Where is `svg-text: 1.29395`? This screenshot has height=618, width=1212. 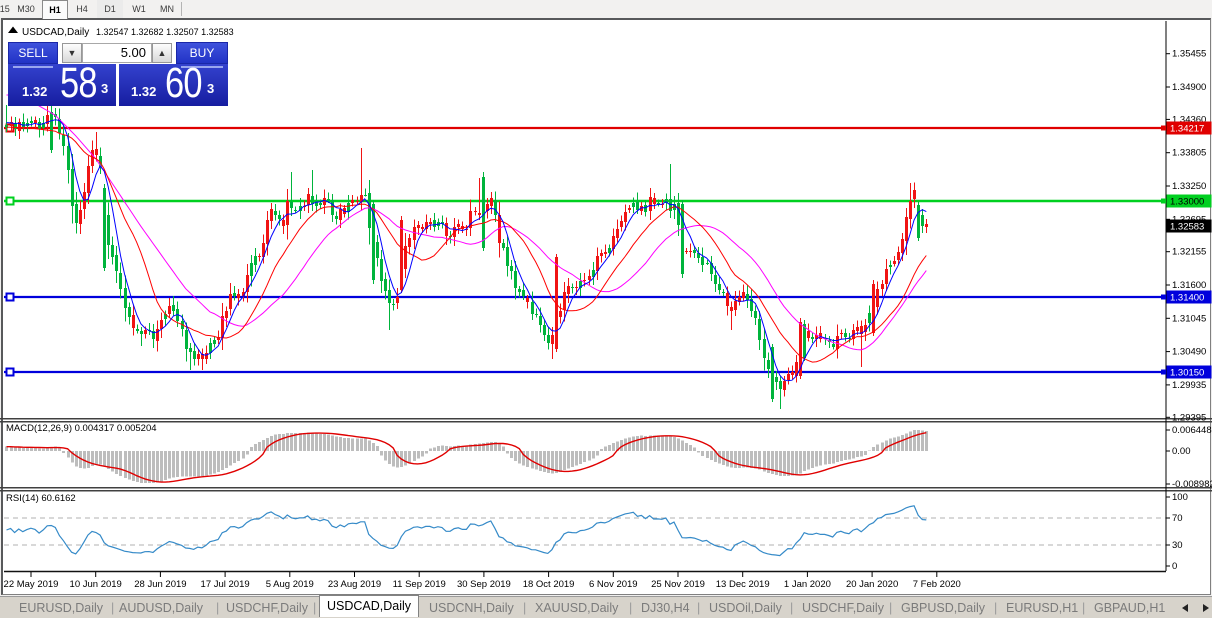
svg-text: 1.29395 is located at coordinates (1189, 417).